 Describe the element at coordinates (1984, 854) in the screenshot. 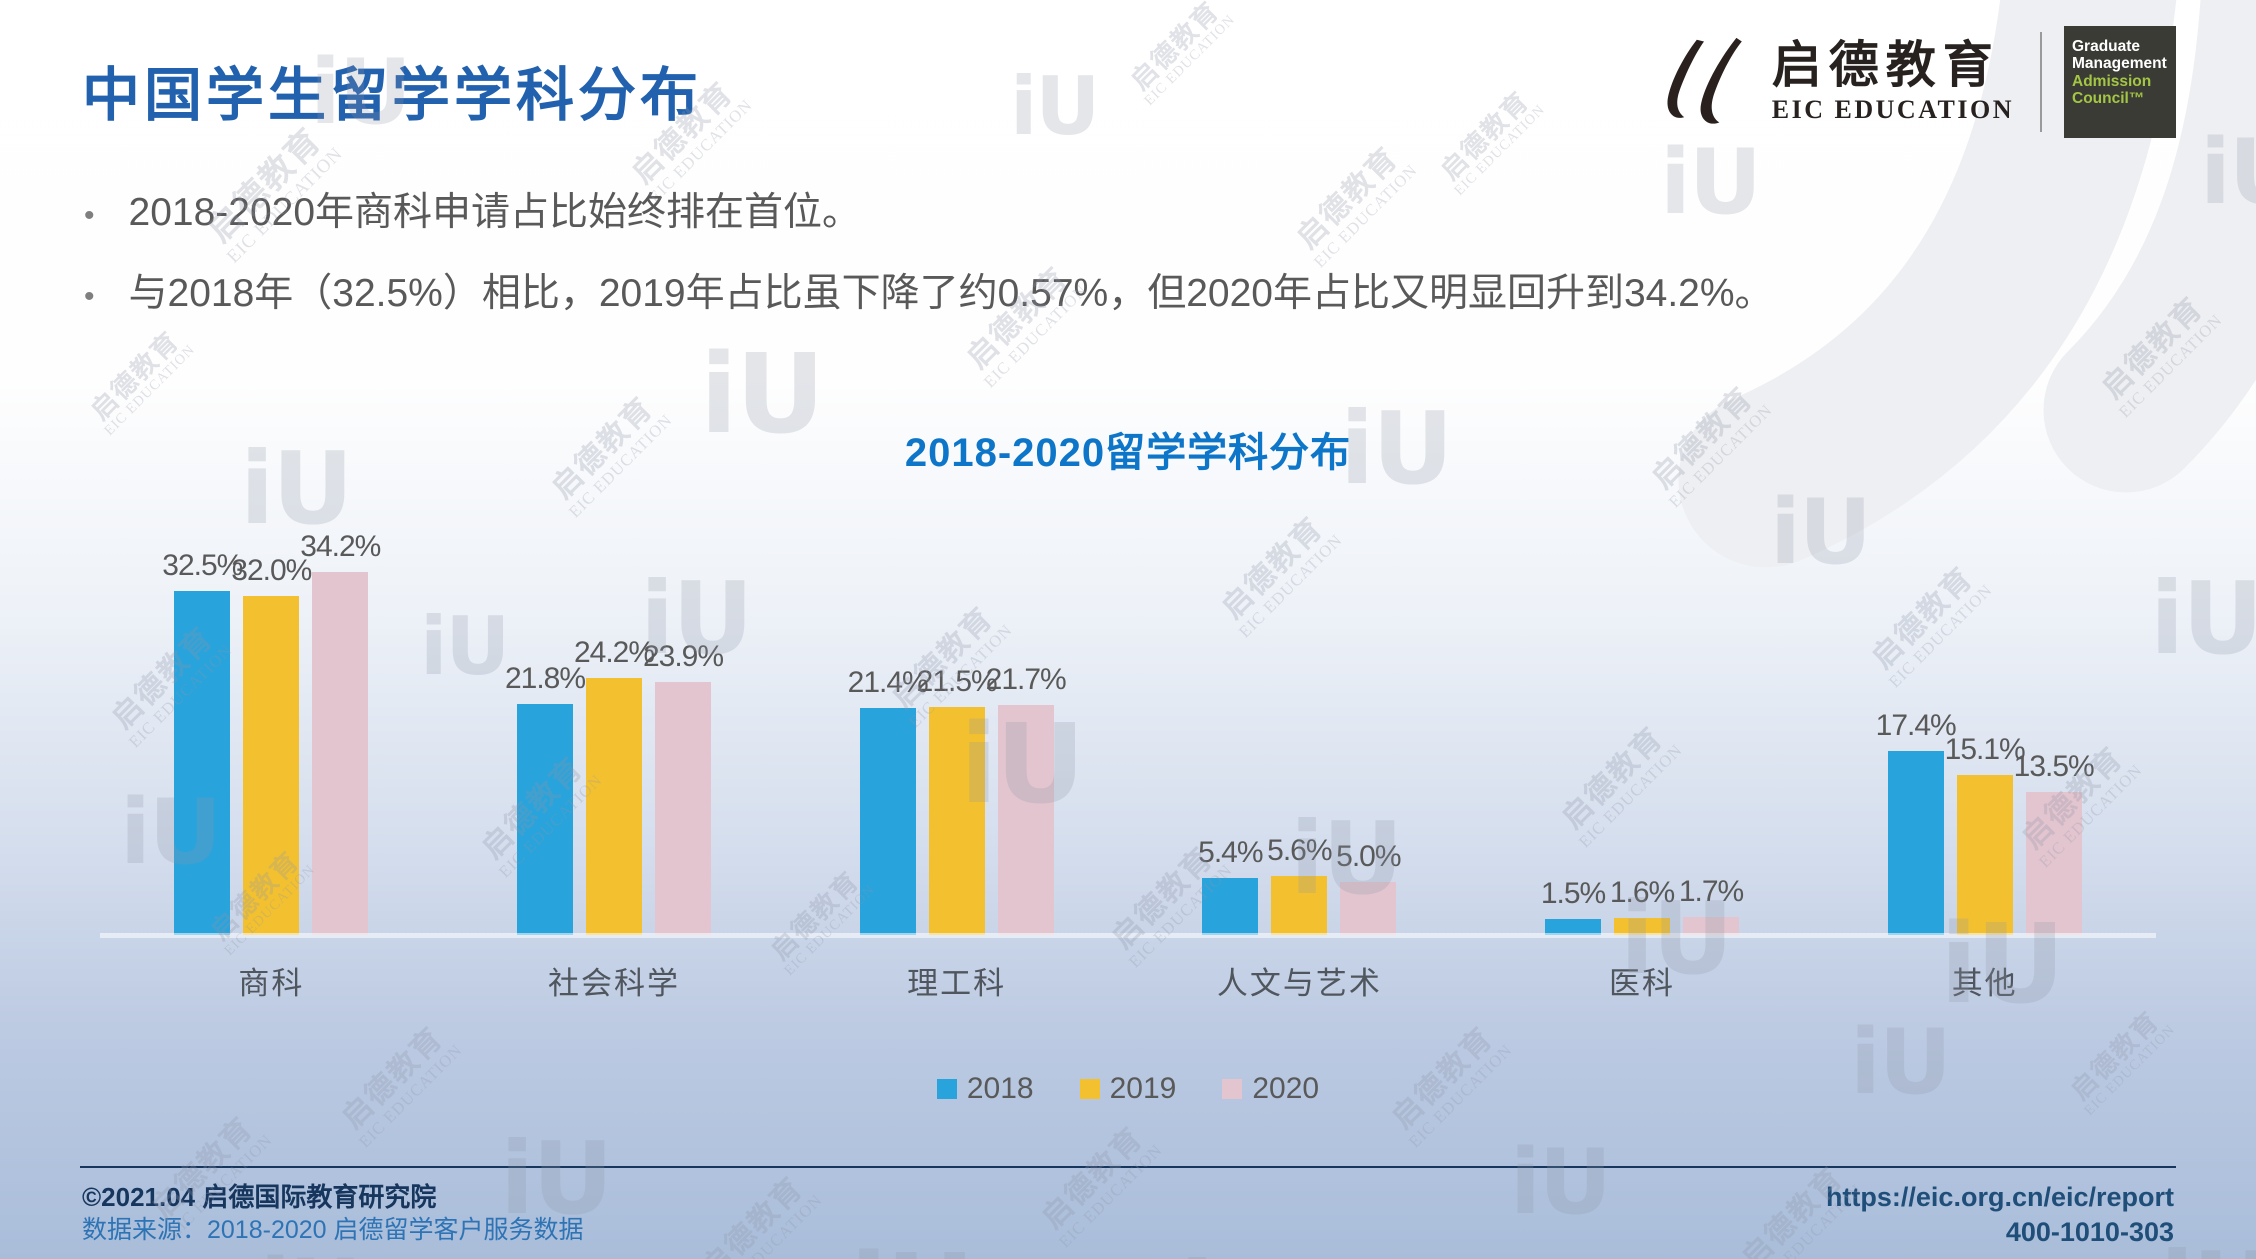

I see `bar-其他-2019` at that location.